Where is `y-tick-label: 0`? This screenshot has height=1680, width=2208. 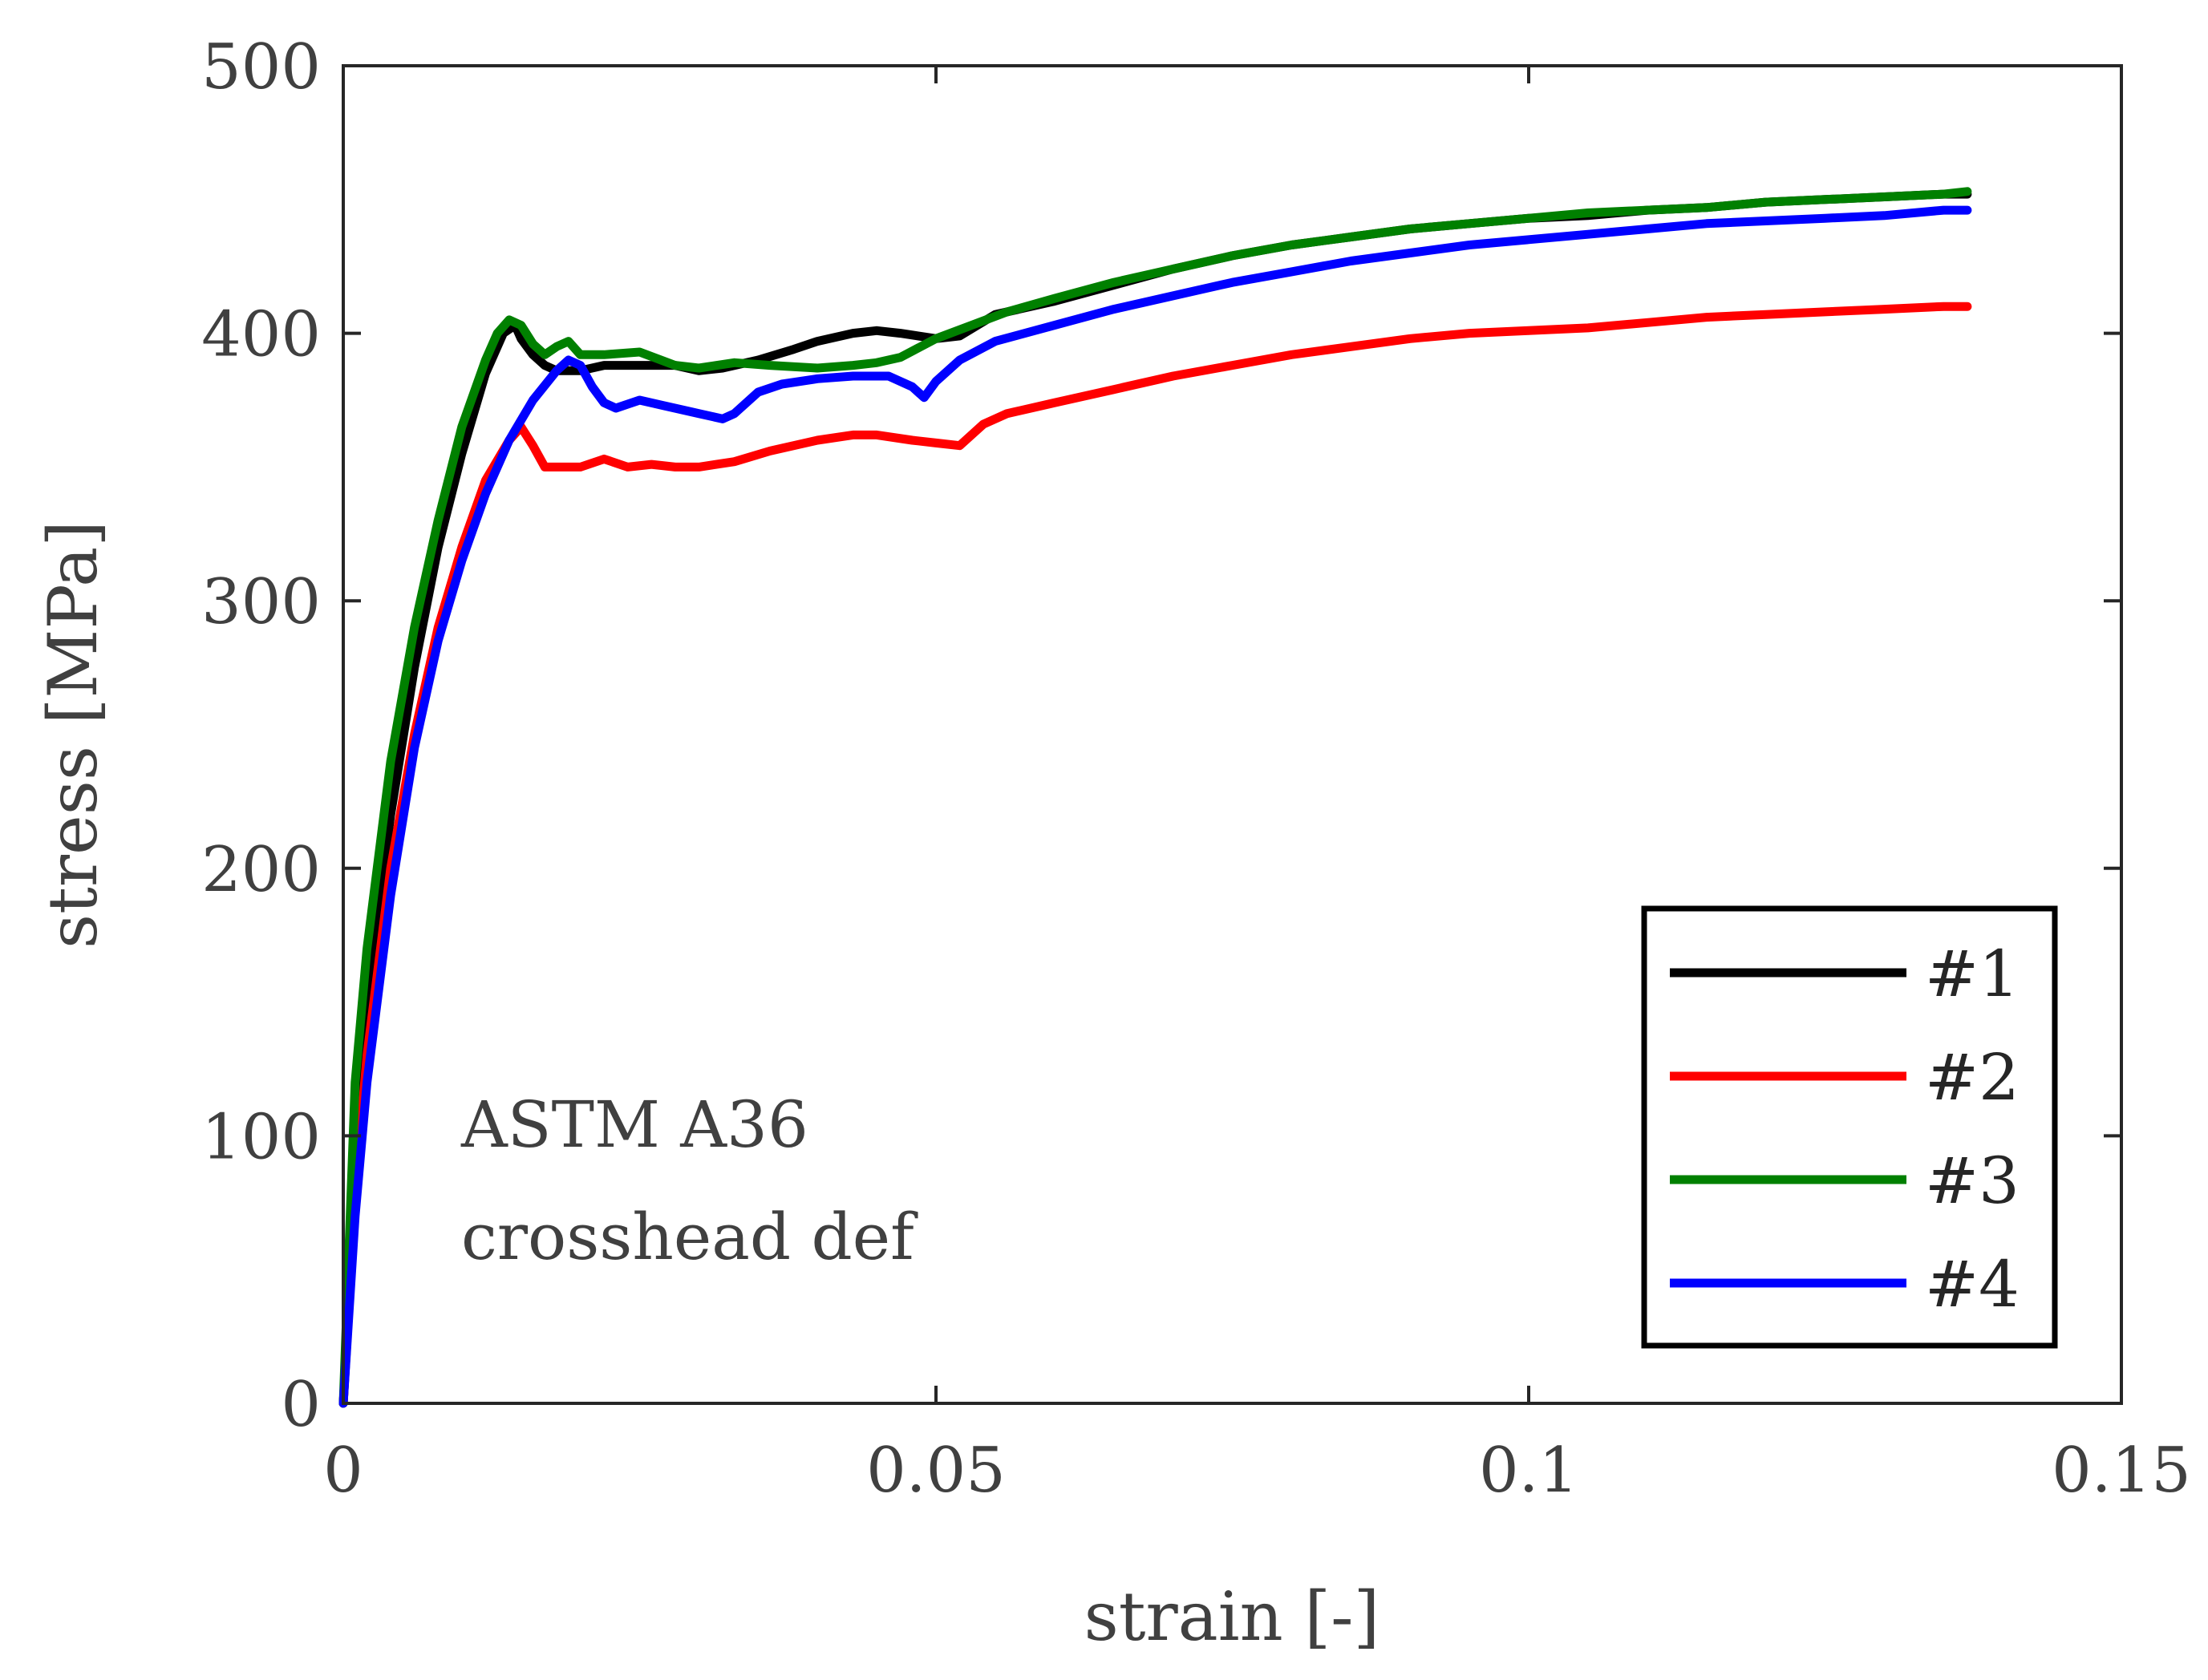
y-tick-label: 0 is located at coordinates (301, 1405).